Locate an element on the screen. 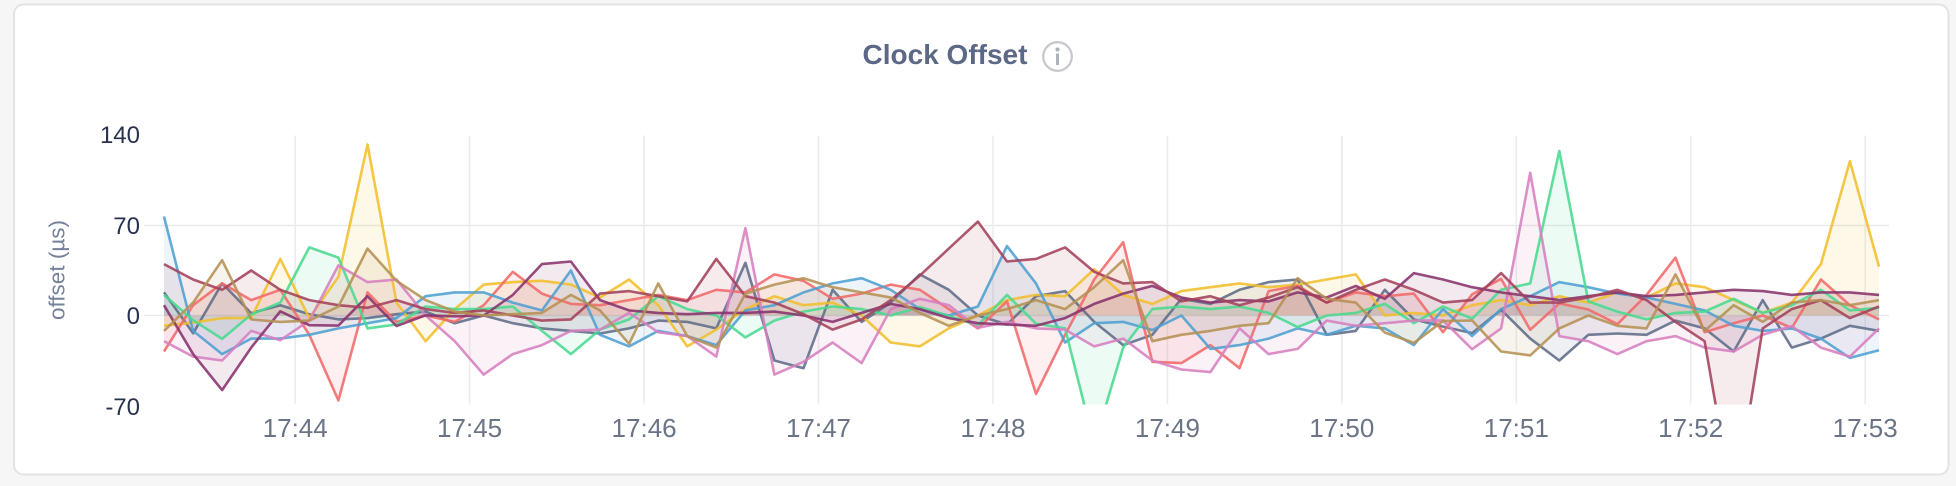 The width and height of the screenshot is (1956, 486). svg-text: 140 is located at coordinates (120, 135).